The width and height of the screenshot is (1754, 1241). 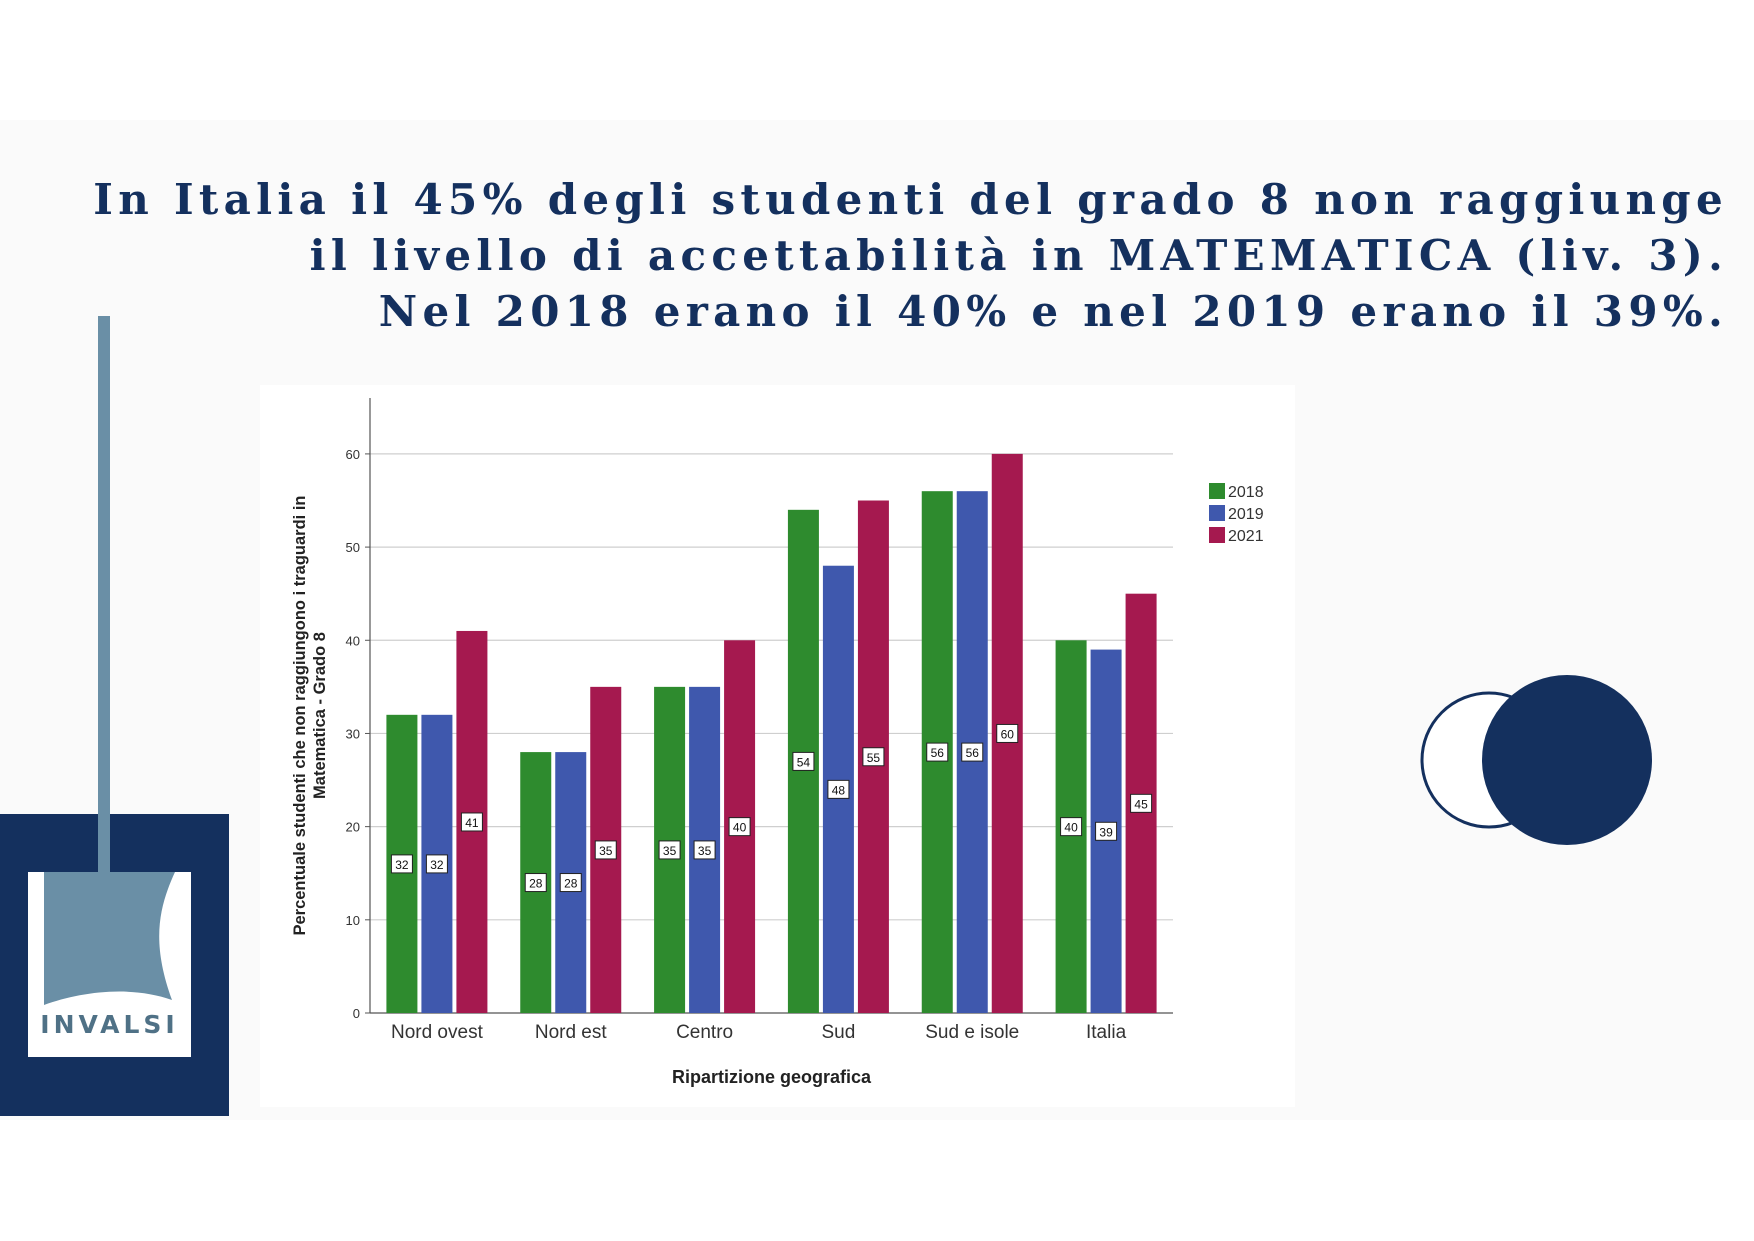 I want to click on data-label: 39, so click(x=1106, y=832).